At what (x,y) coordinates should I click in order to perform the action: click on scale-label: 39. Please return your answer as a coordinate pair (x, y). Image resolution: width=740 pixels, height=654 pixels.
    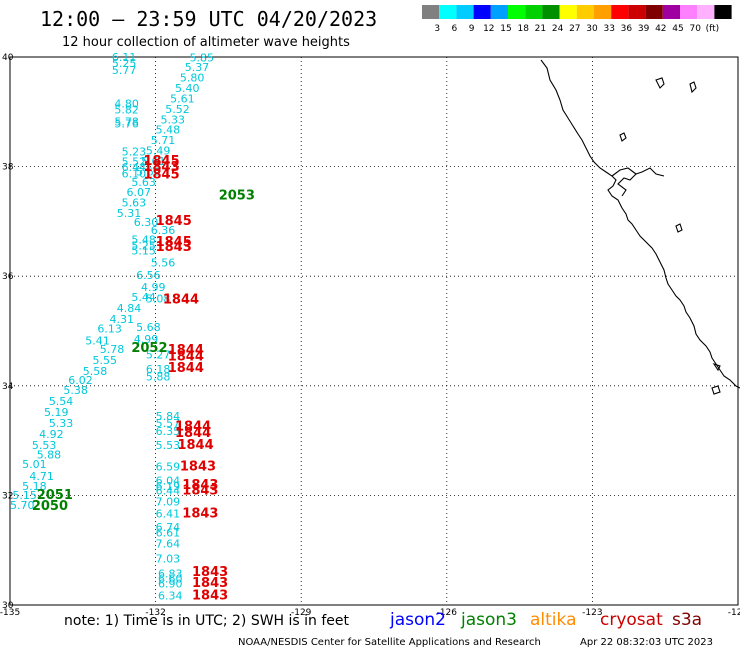
    Looking at the image, I should click on (644, 29).